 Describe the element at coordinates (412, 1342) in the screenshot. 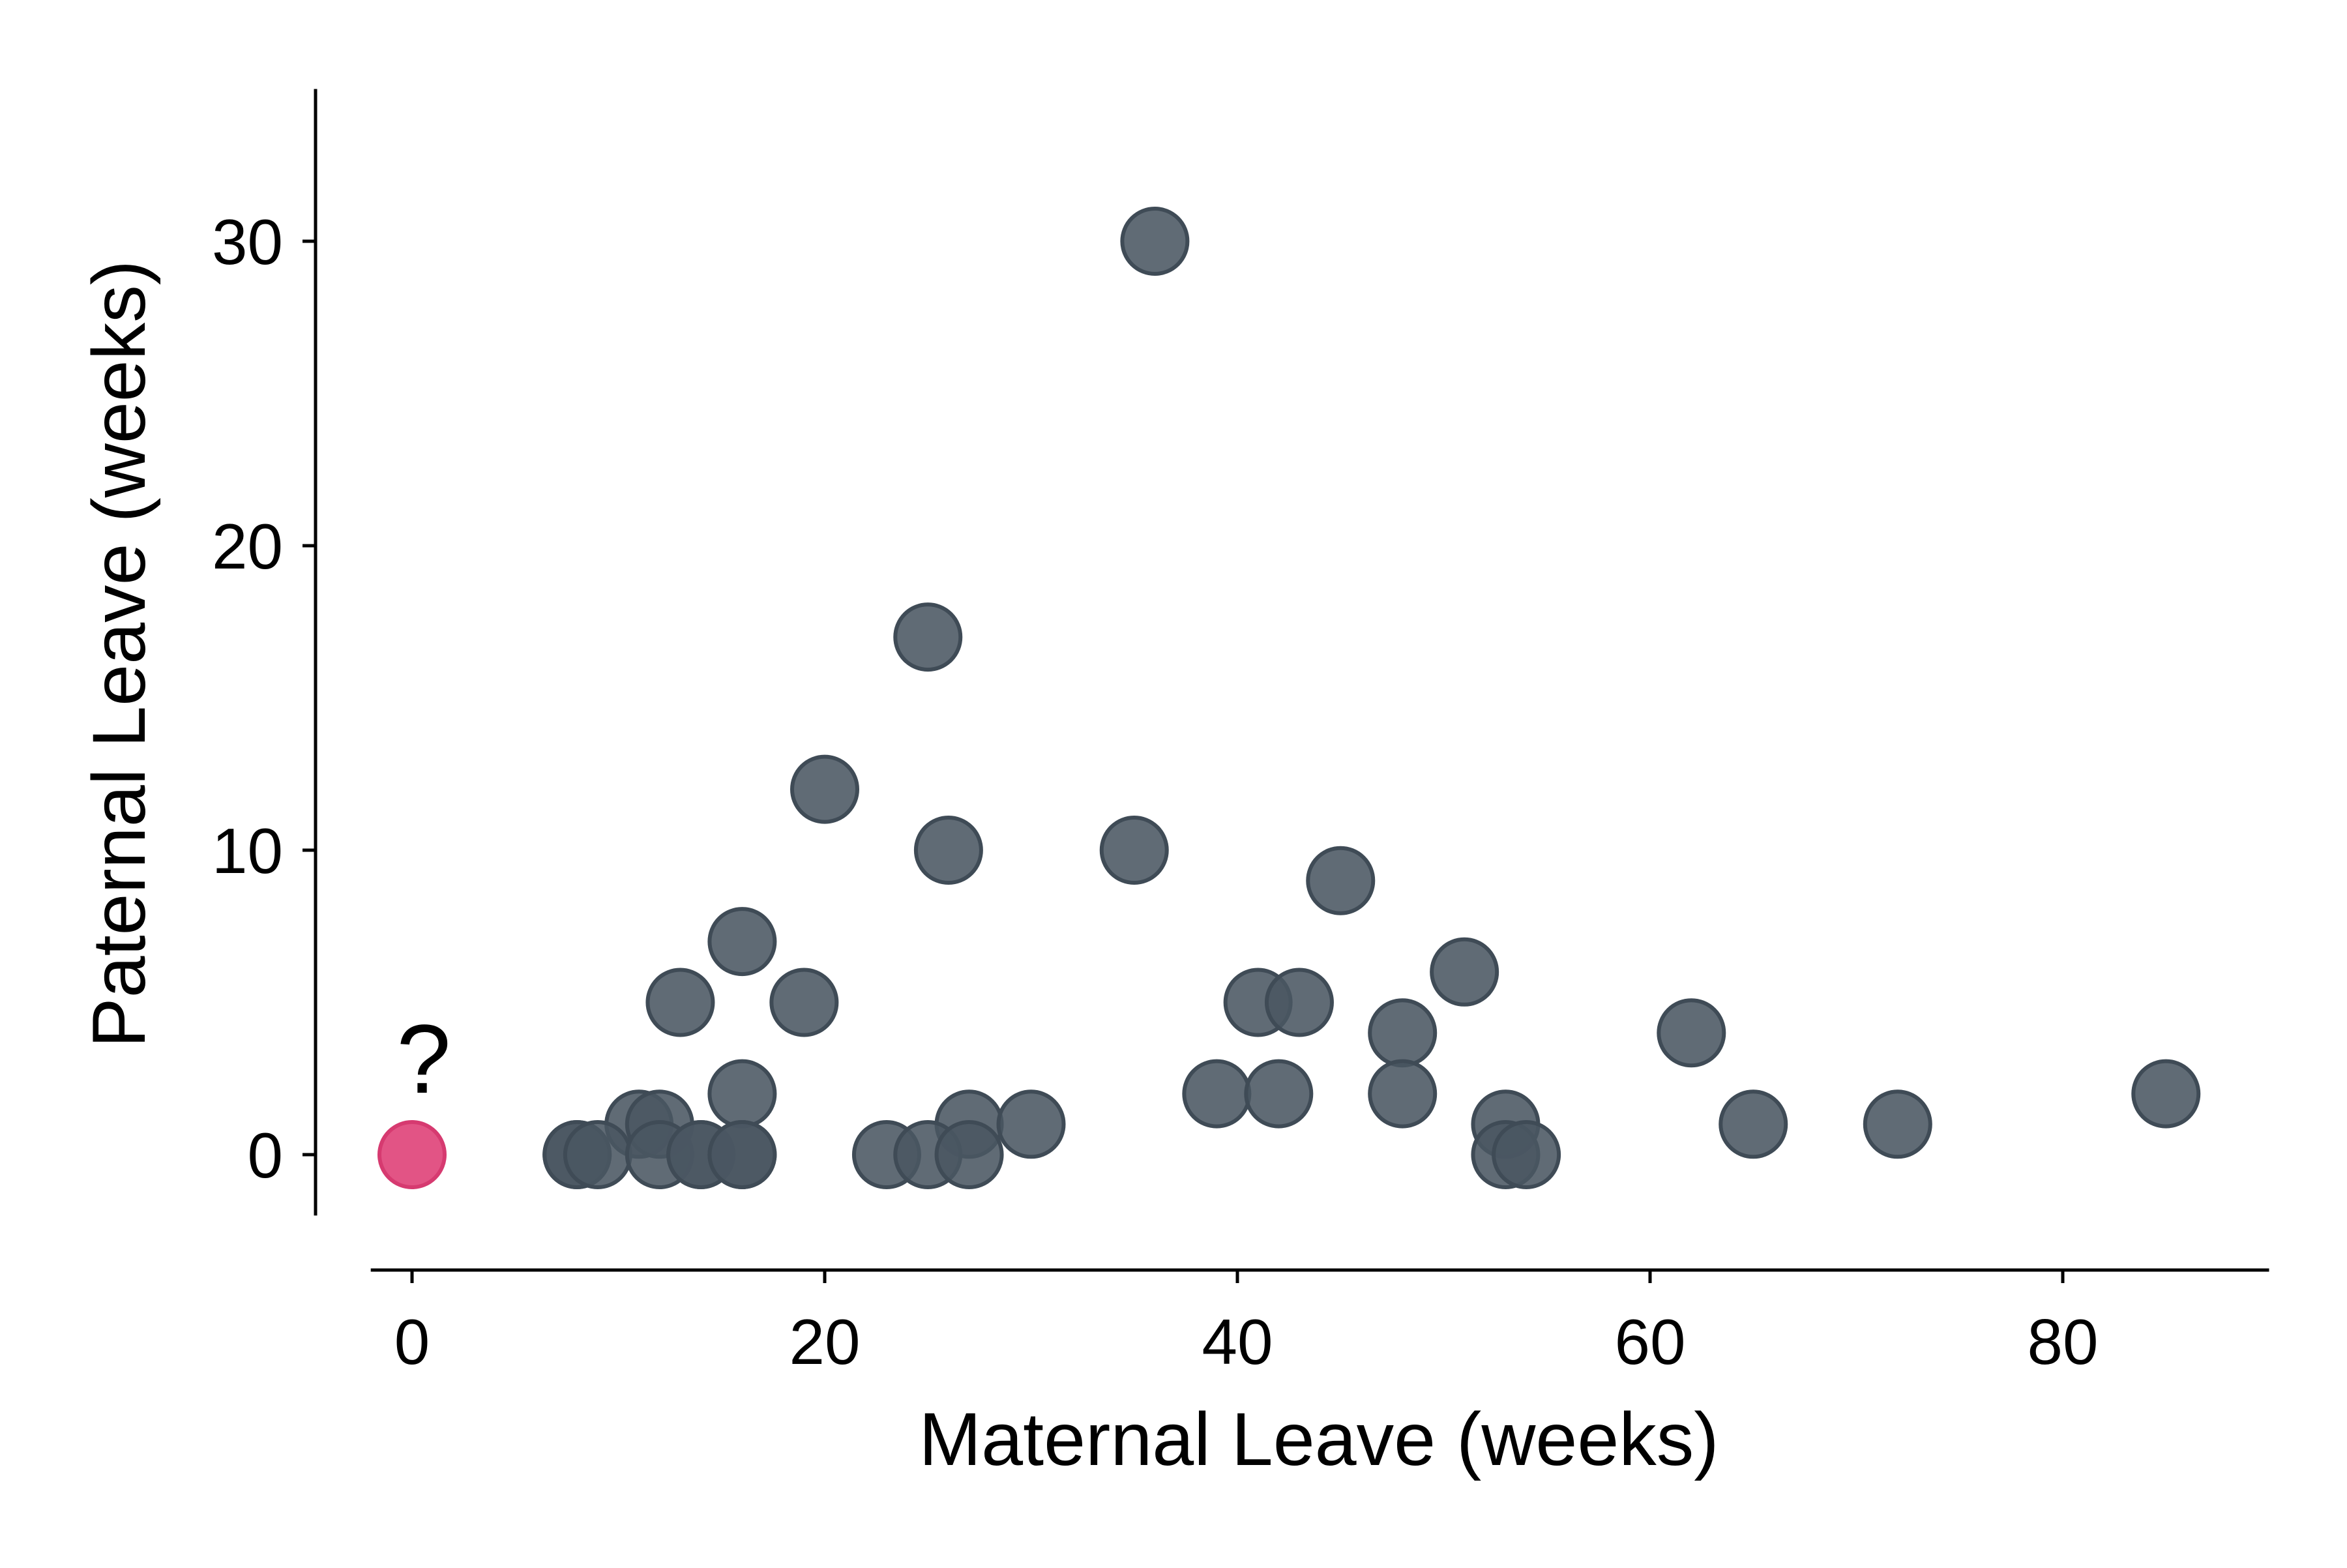

I see `x-tick-label: 0` at that location.